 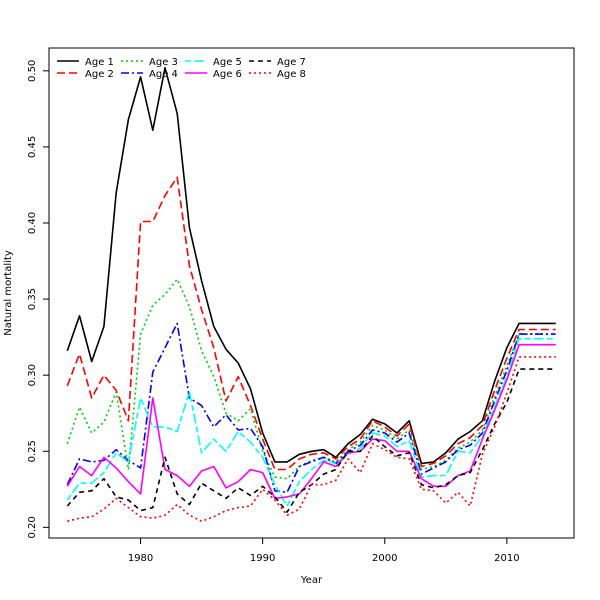 I want to click on y-tick-label: 0.30, so click(x=32, y=375).